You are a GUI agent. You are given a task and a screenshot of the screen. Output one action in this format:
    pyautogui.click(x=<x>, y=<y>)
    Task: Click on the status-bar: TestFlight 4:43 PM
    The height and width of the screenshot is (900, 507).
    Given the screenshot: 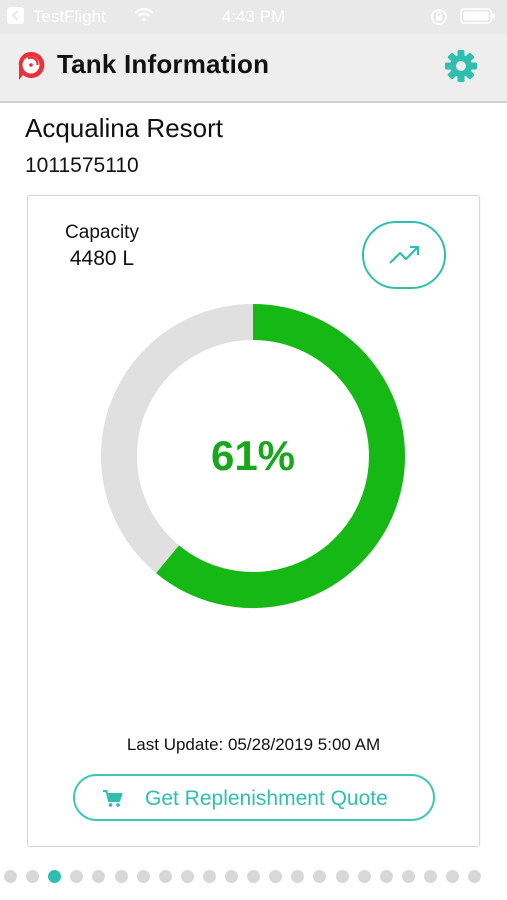 What is the action you would take?
    pyautogui.click(x=253, y=17)
    